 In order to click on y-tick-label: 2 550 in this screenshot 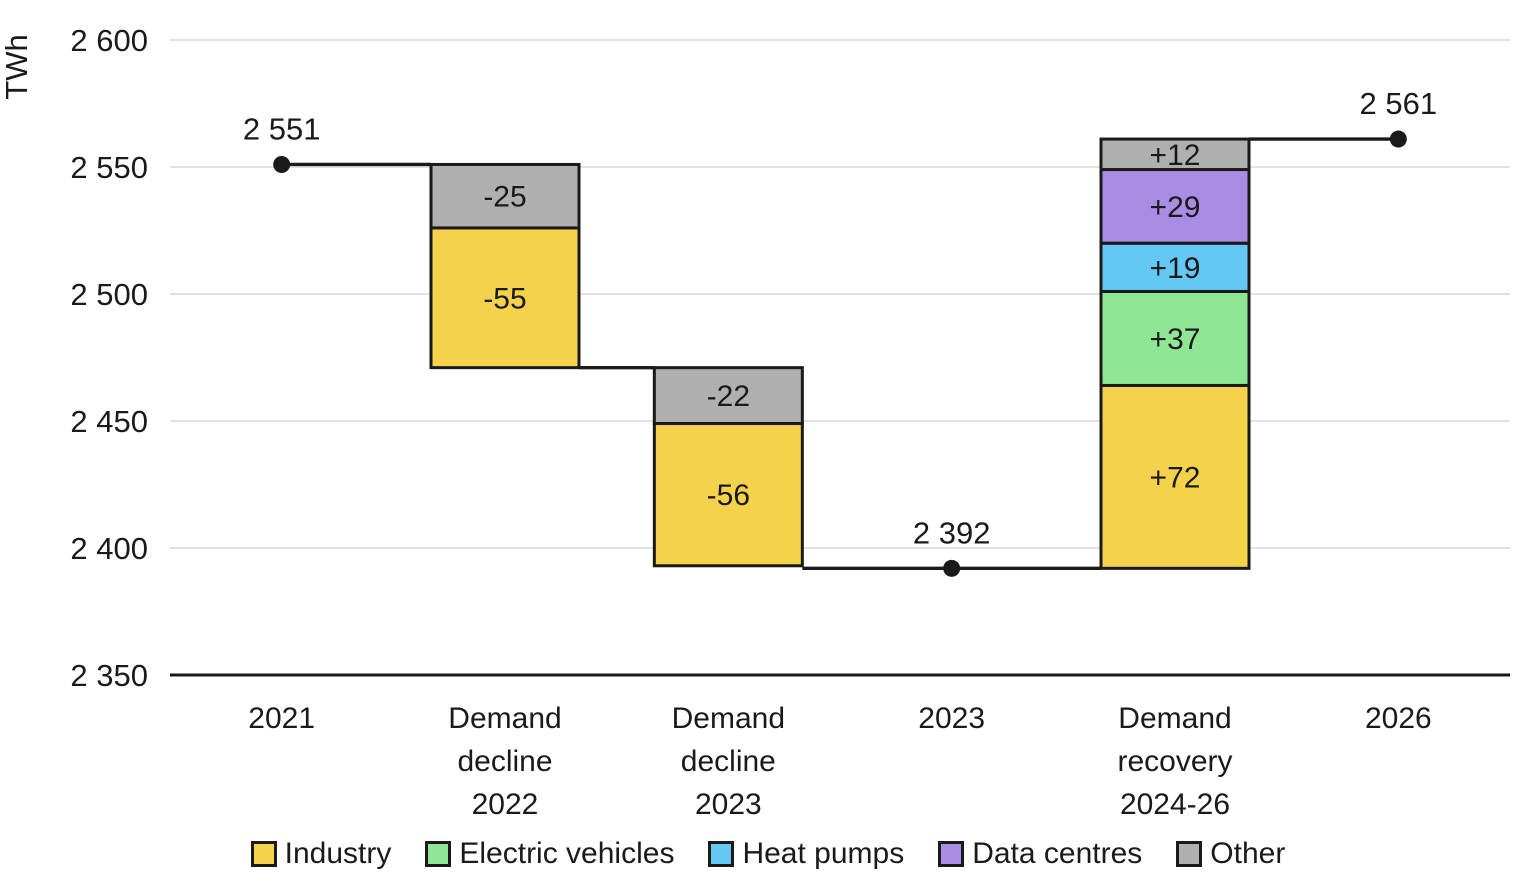, I will do `click(109, 167)`.